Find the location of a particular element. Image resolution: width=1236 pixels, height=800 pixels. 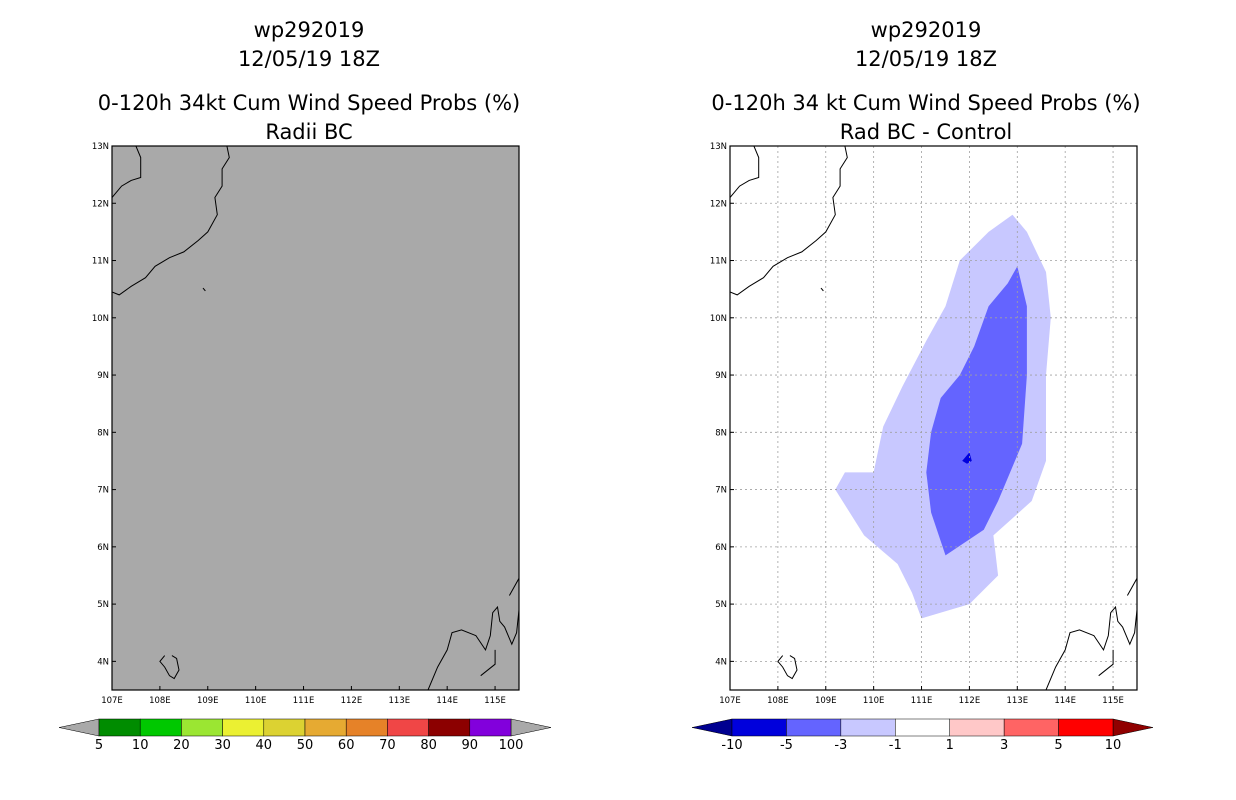

right-colorbar: -10 -5 -3 -1 1 3 5 10 is located at coordinates (922, 735).